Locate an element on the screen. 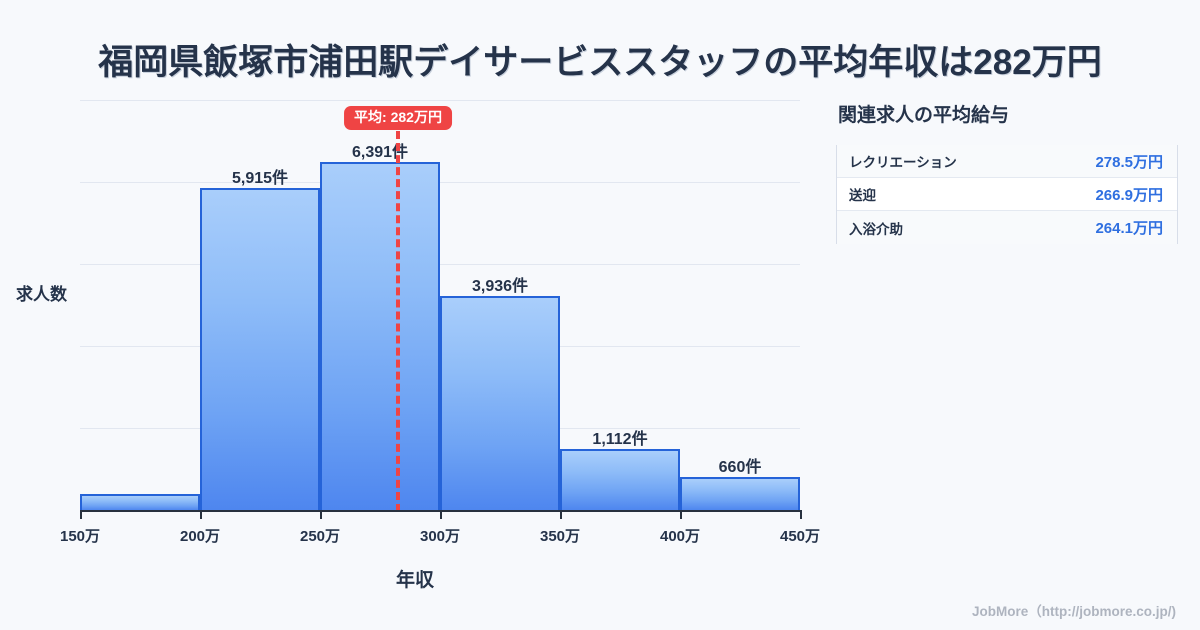 This screenshot has width=1200, height=630. average-line is located at coordinates (398, 321).